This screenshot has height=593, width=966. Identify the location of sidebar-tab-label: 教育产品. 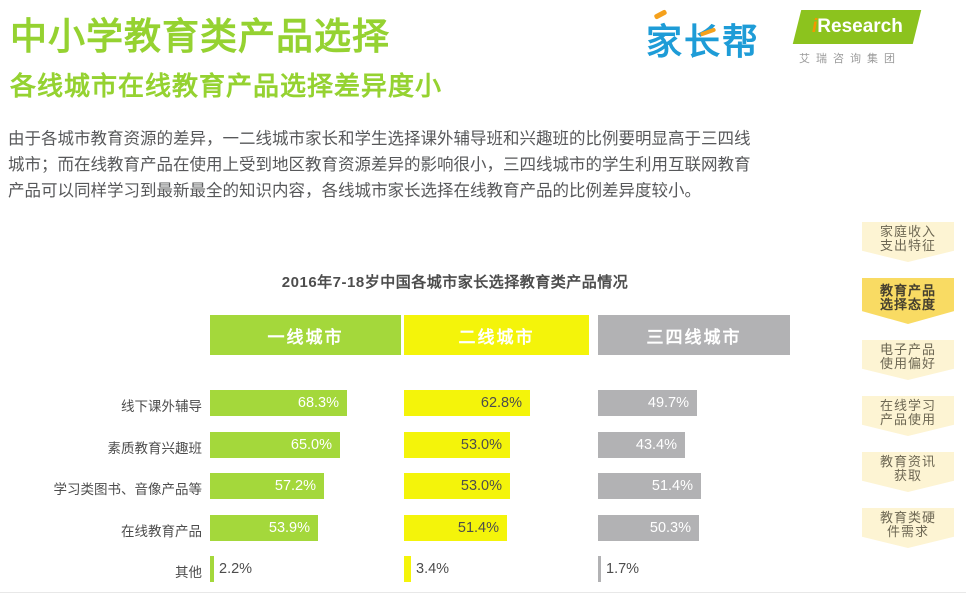
(907, 290).